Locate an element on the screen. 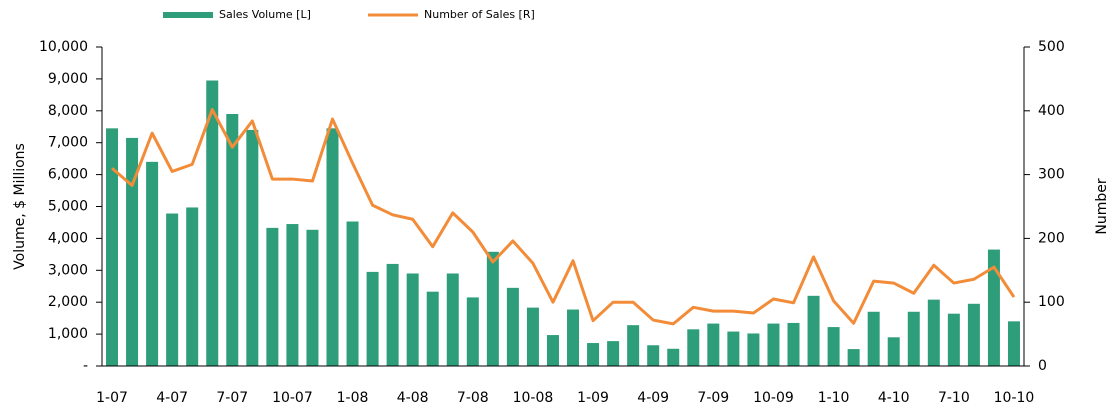 This screenshot has width=1120, height=411. x-tick-label: 1-08 is located at coordinates (353, 398).